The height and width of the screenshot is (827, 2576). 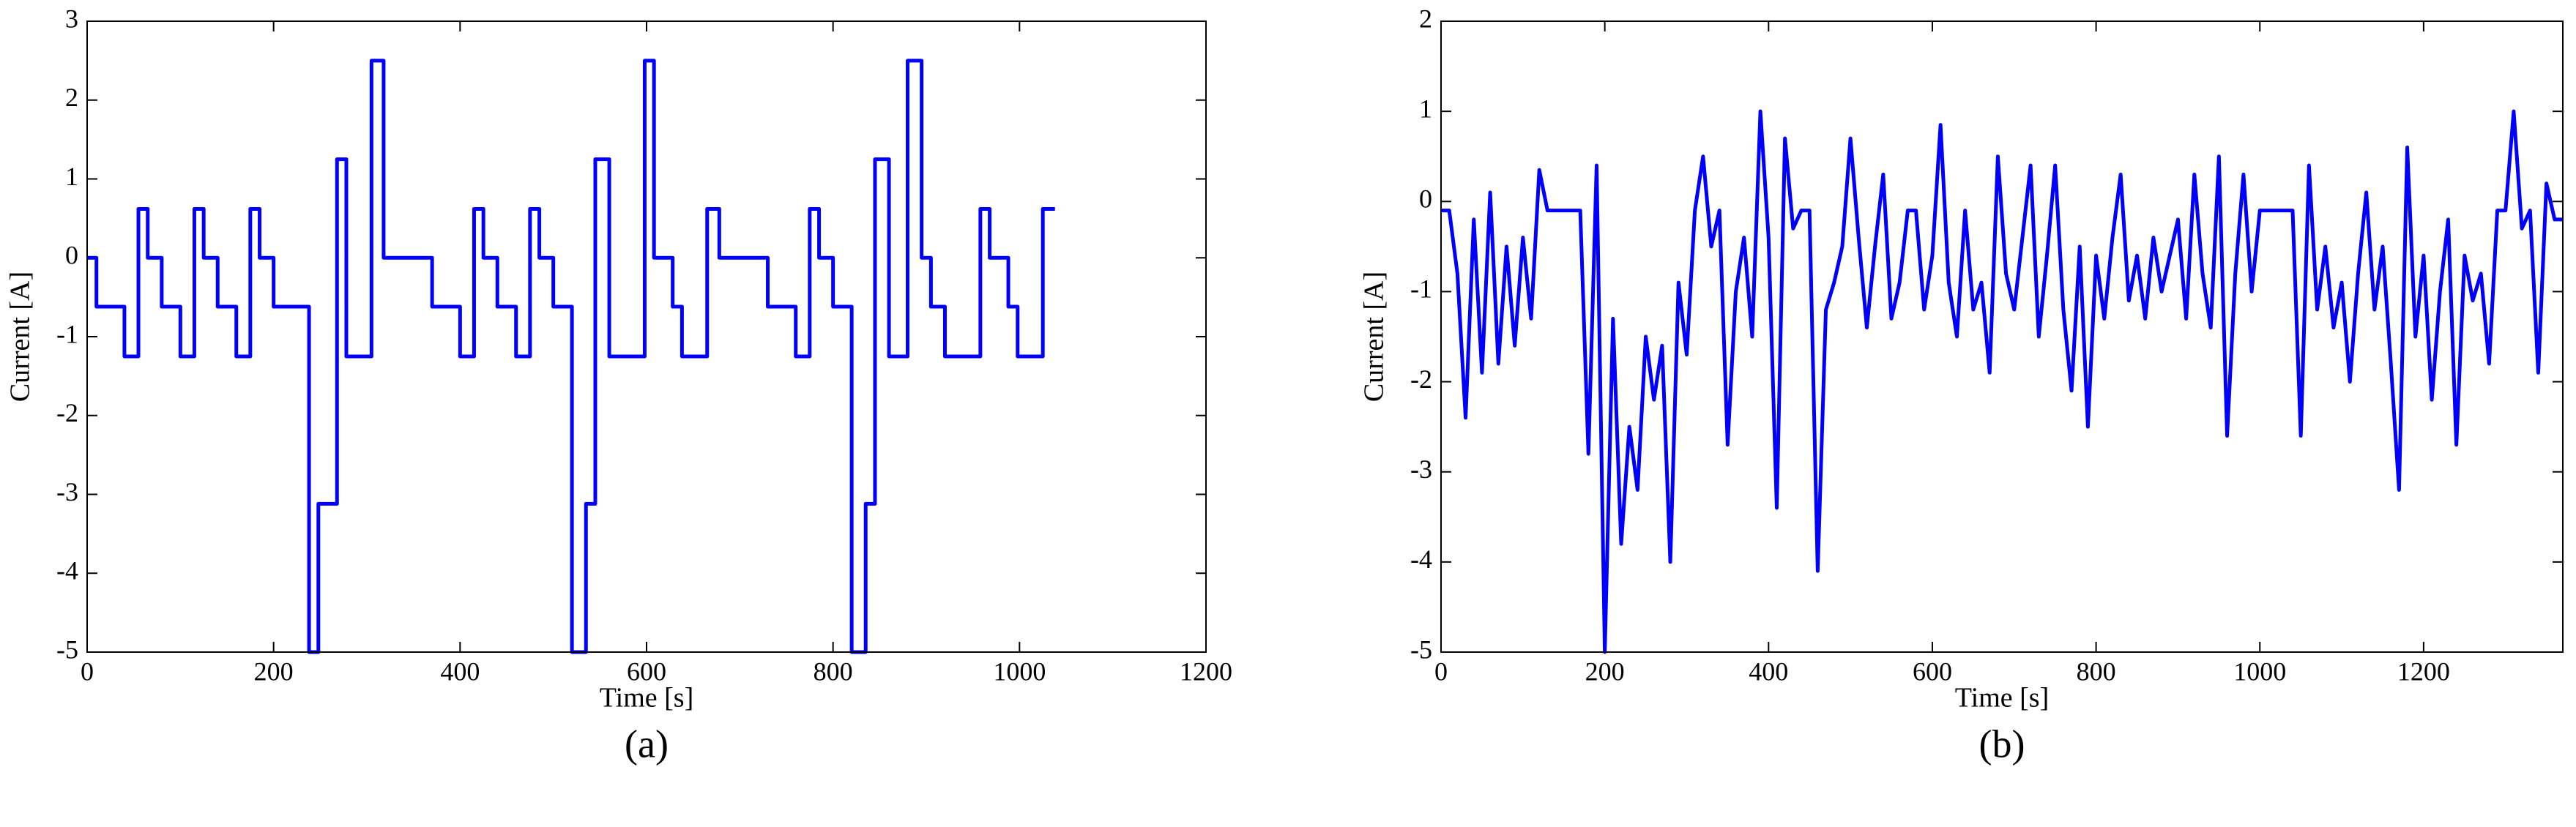 I want to click on y-tick-label: 3, so click(x=71, y=18).